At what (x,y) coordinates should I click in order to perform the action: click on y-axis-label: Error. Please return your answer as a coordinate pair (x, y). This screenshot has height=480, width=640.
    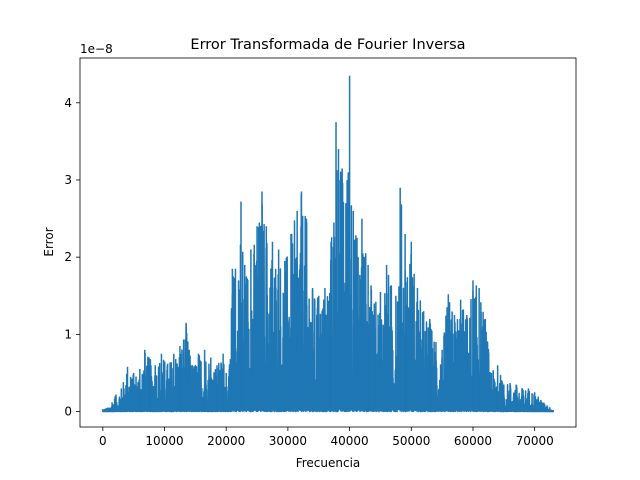
    Looking at the image, I should click on (49, 241).